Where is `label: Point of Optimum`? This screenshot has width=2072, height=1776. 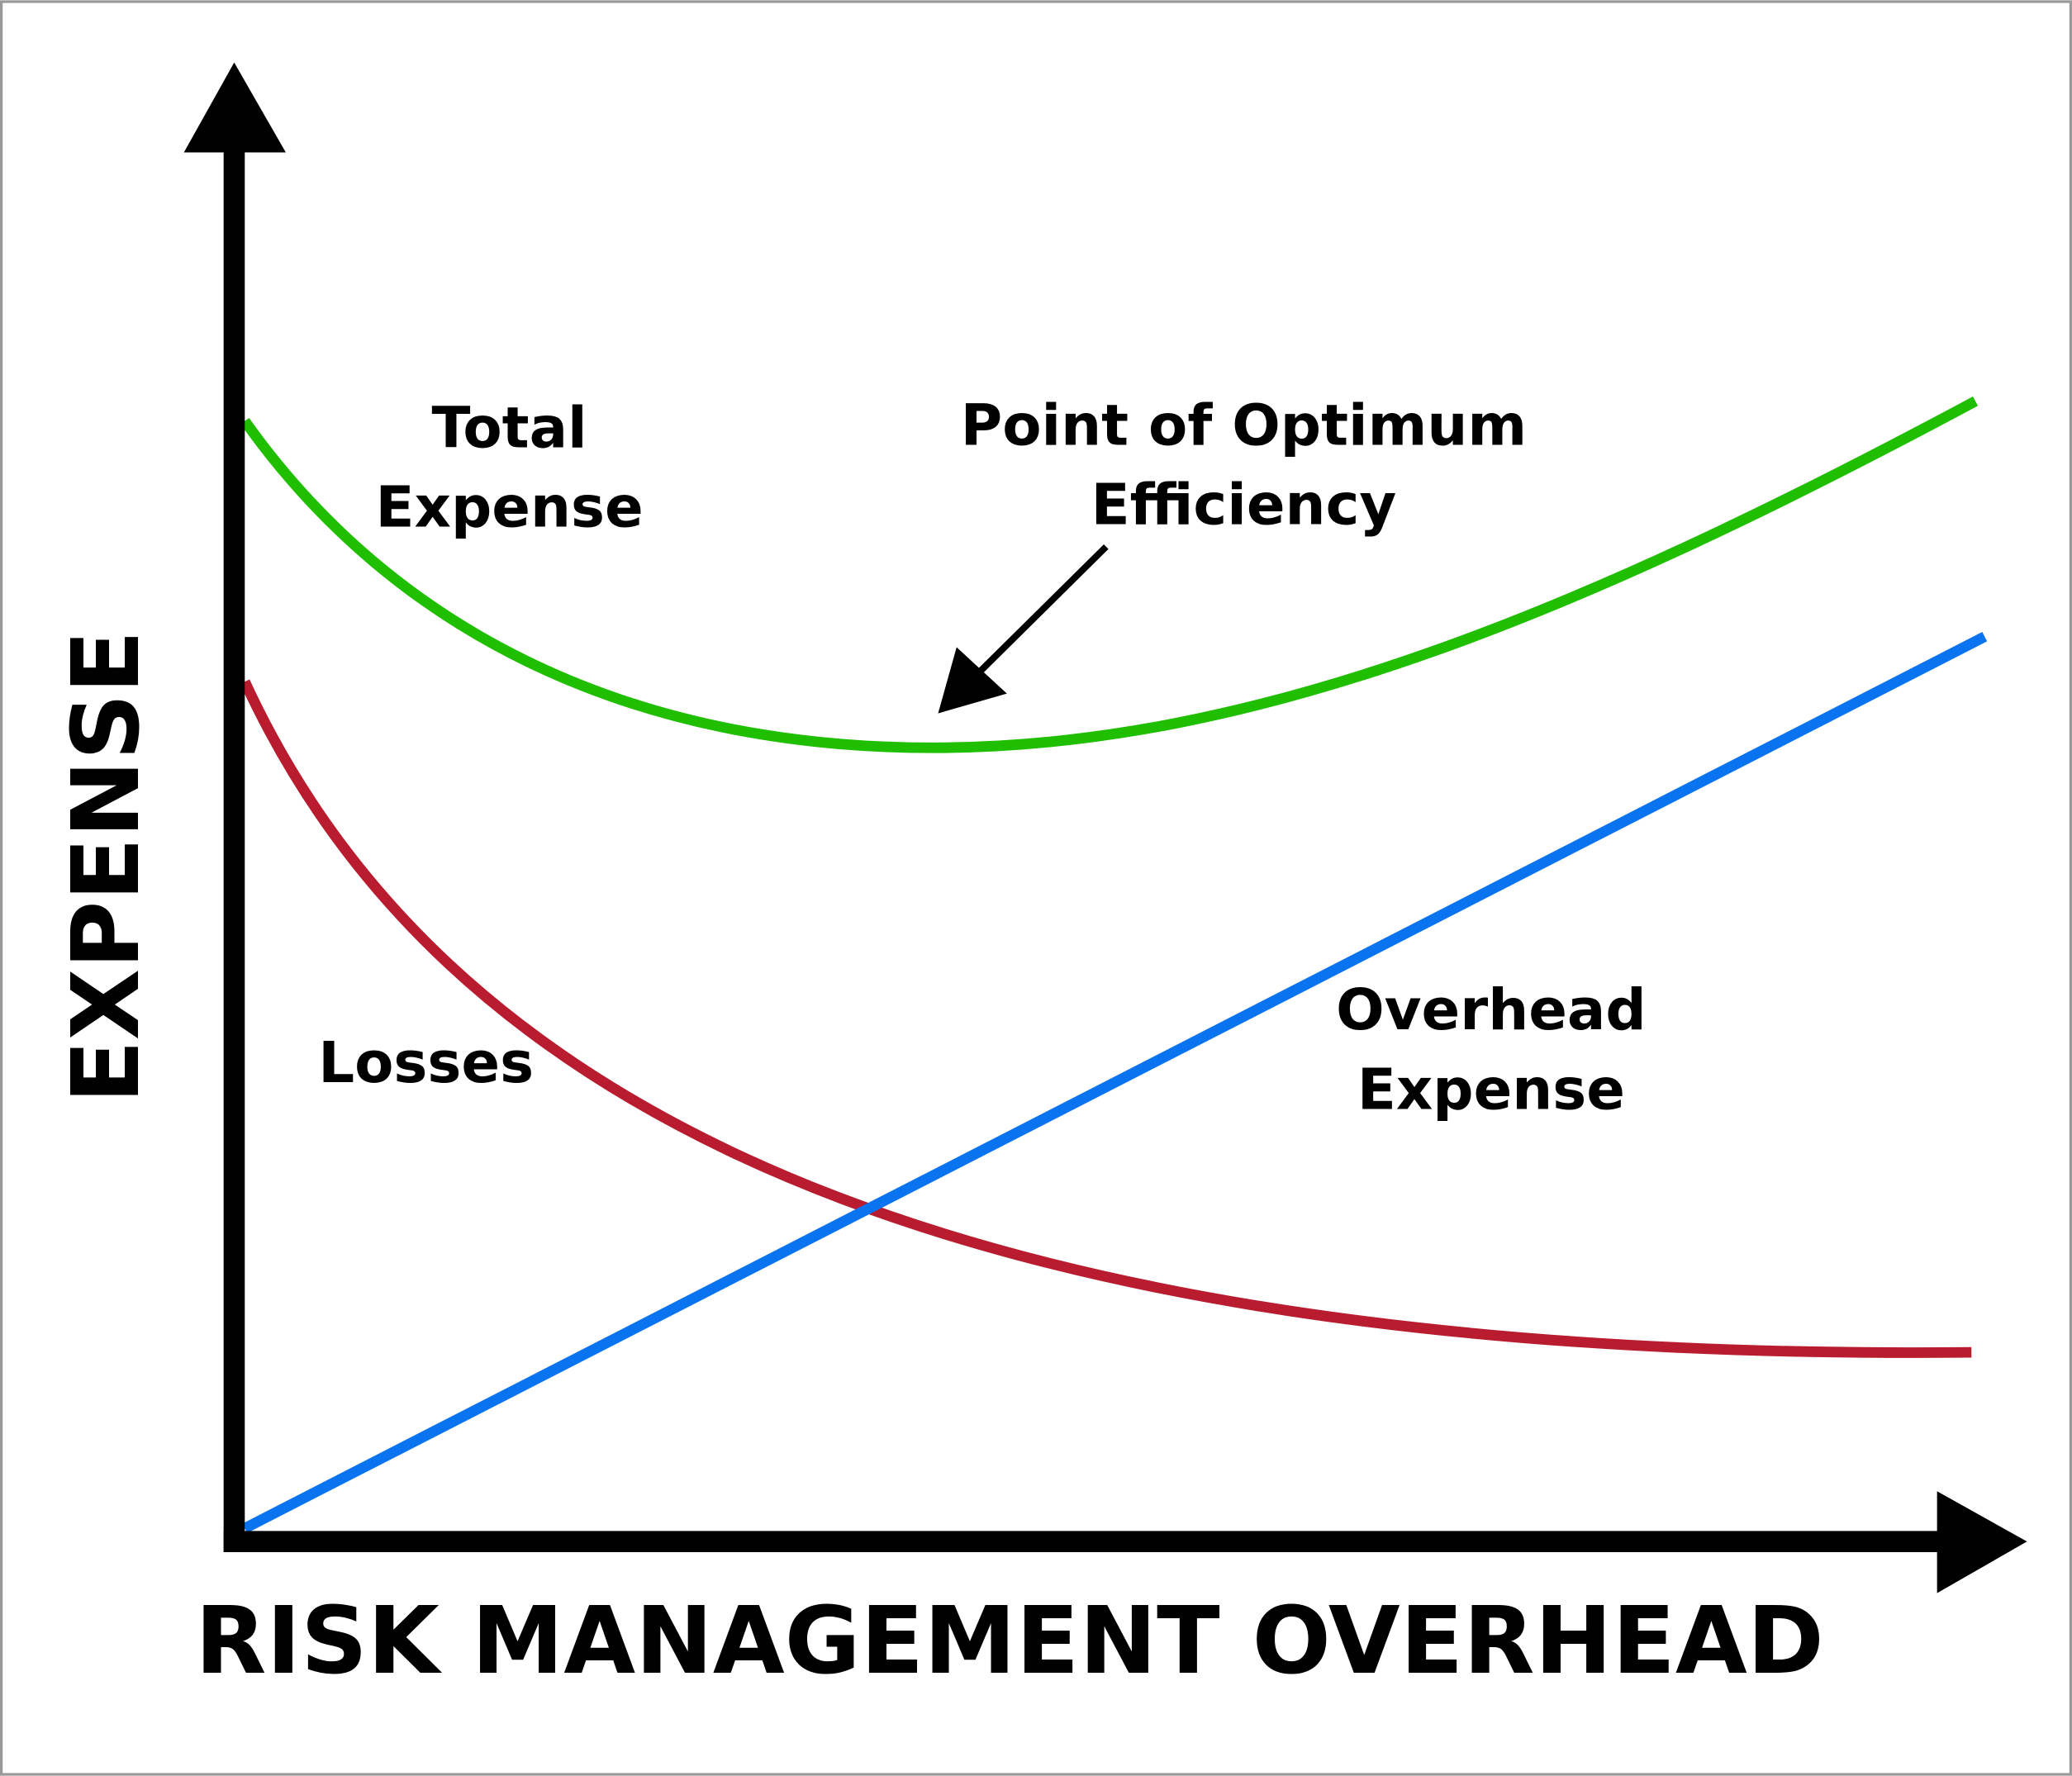 label: Point of Optimum is located at coordinates (1244, 425).